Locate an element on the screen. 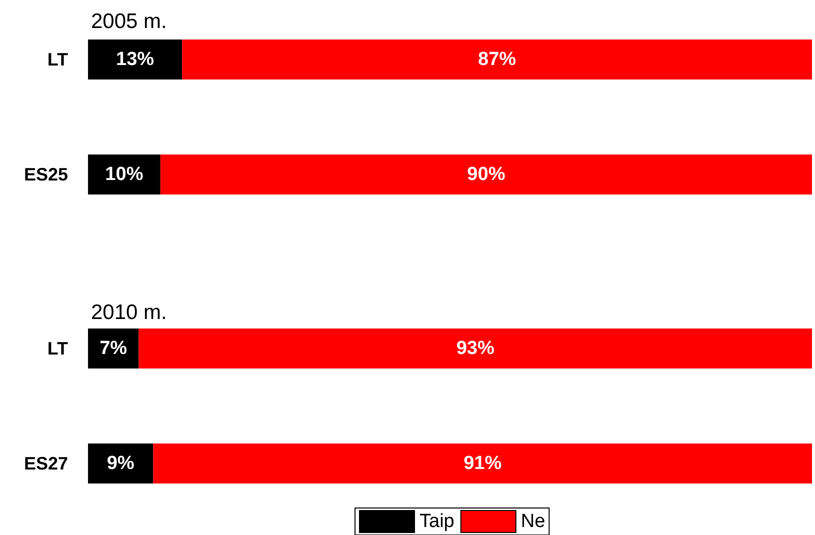  legend-label: Ne is located at coordinates (533, 521).